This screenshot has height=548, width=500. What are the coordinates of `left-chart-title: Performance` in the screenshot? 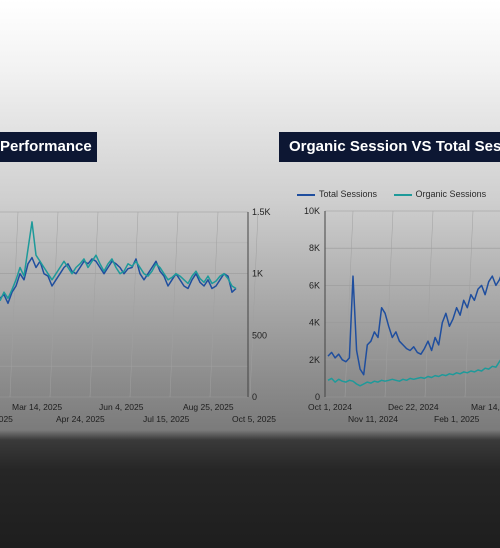 It's located at (48, 147).